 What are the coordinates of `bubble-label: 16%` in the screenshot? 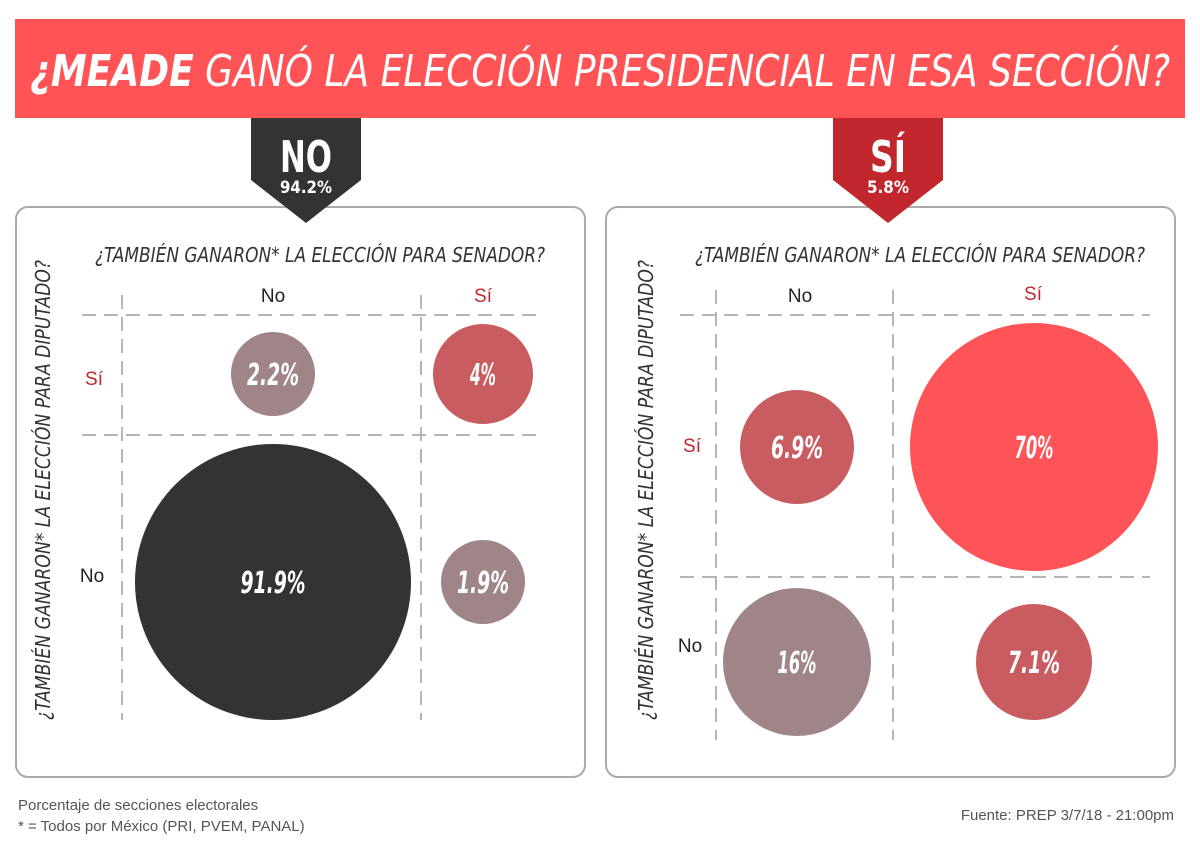 It's located at (797, 663).